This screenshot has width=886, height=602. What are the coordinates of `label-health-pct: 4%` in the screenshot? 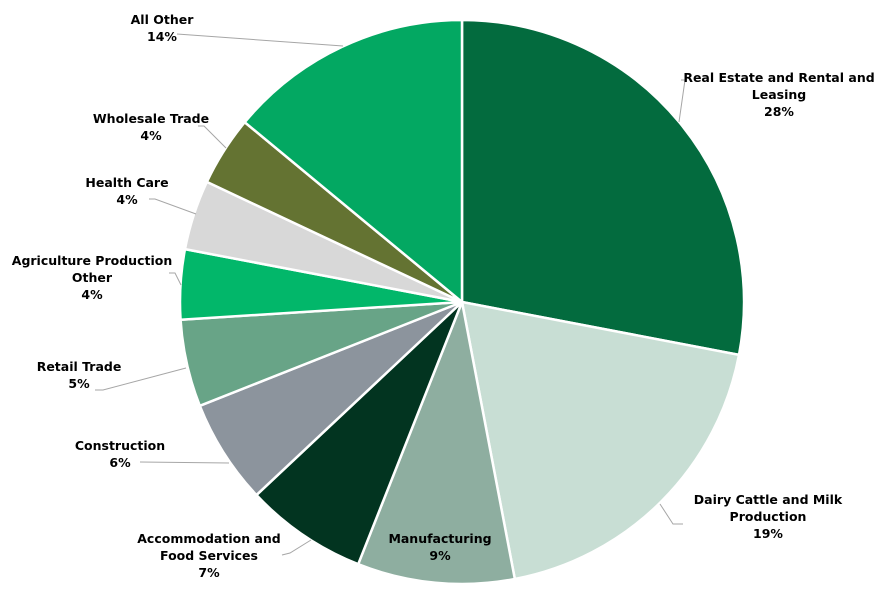 It's located at (127, 199).